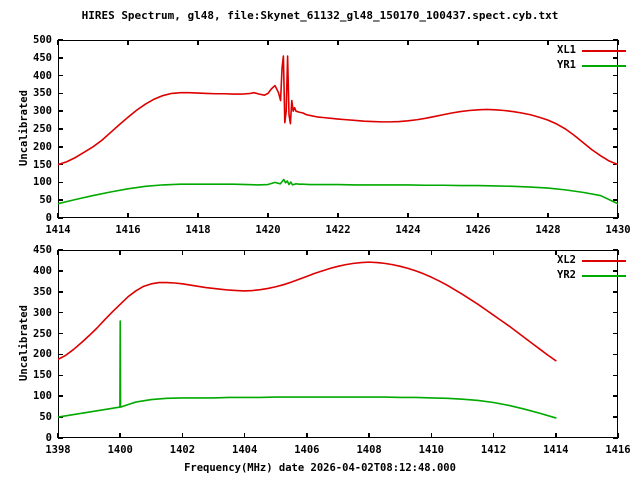 Image resolution: width=640 pixels, height=480 pixels. I want to click on y-tick-label: 300, so click(42, 312).